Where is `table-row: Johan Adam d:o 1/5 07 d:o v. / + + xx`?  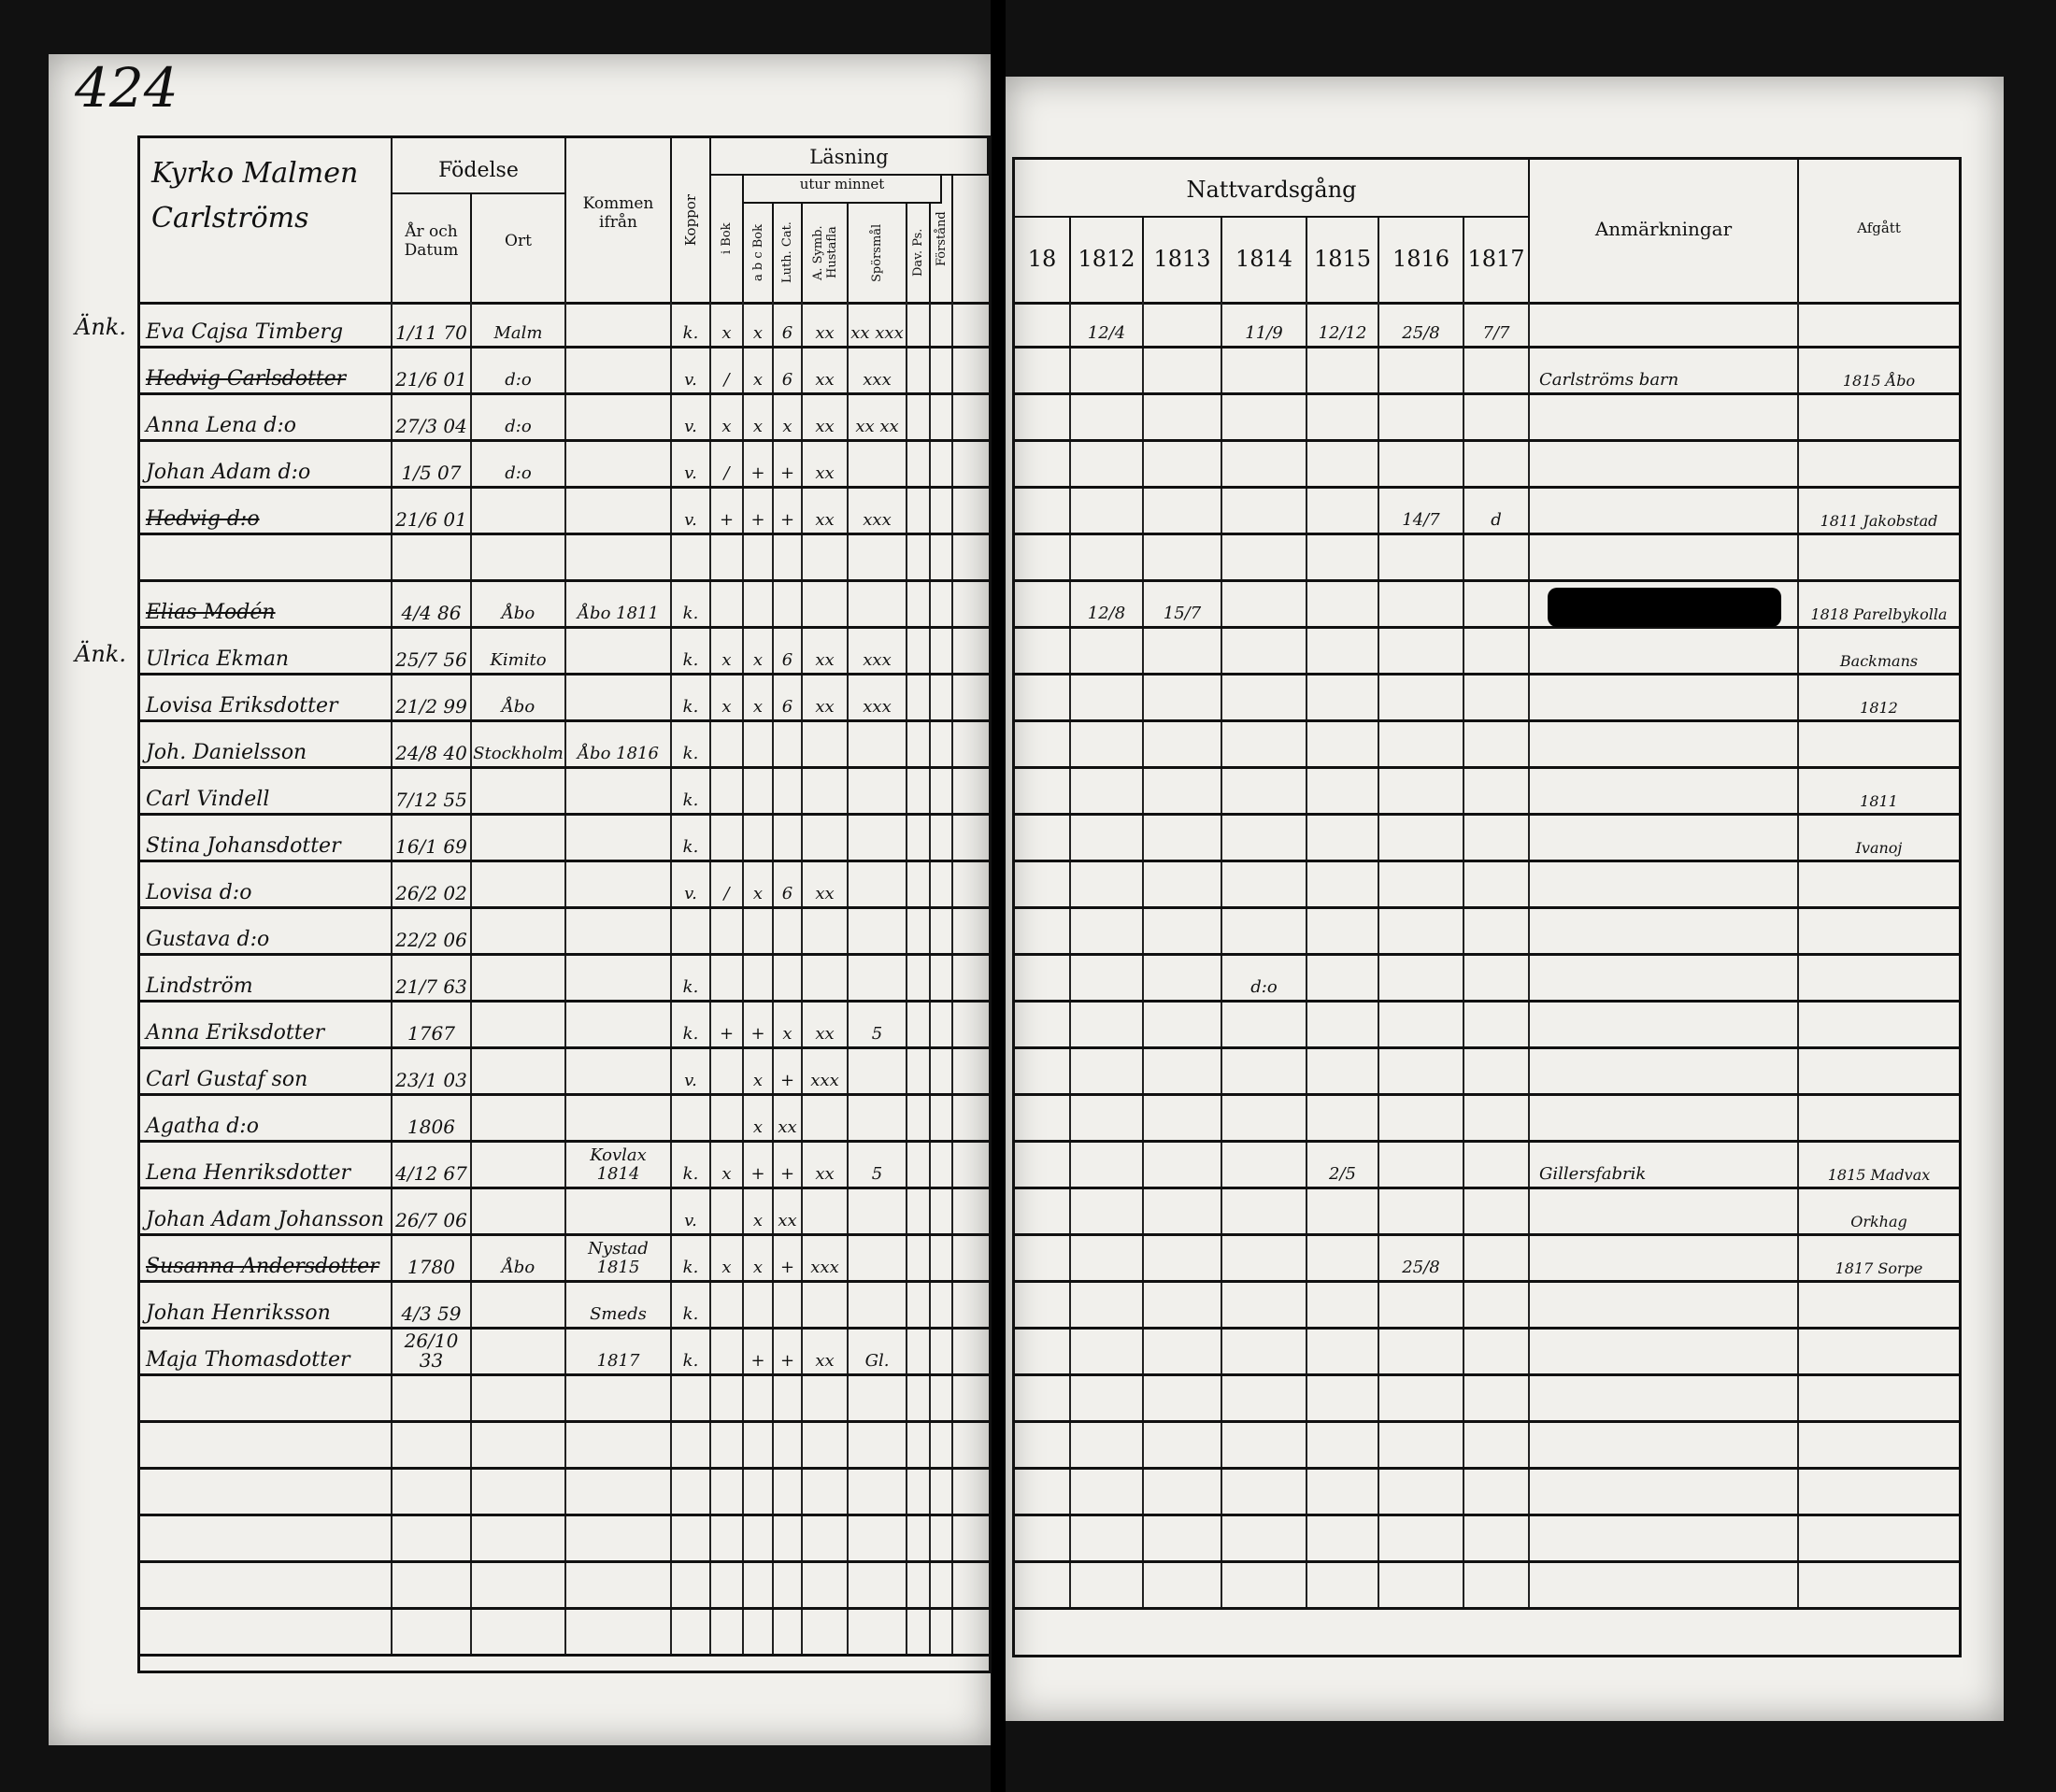
table-row: Johan Adam d:o 1/5 07 d:o v. / + + xx is located at coordinates (564, 465).